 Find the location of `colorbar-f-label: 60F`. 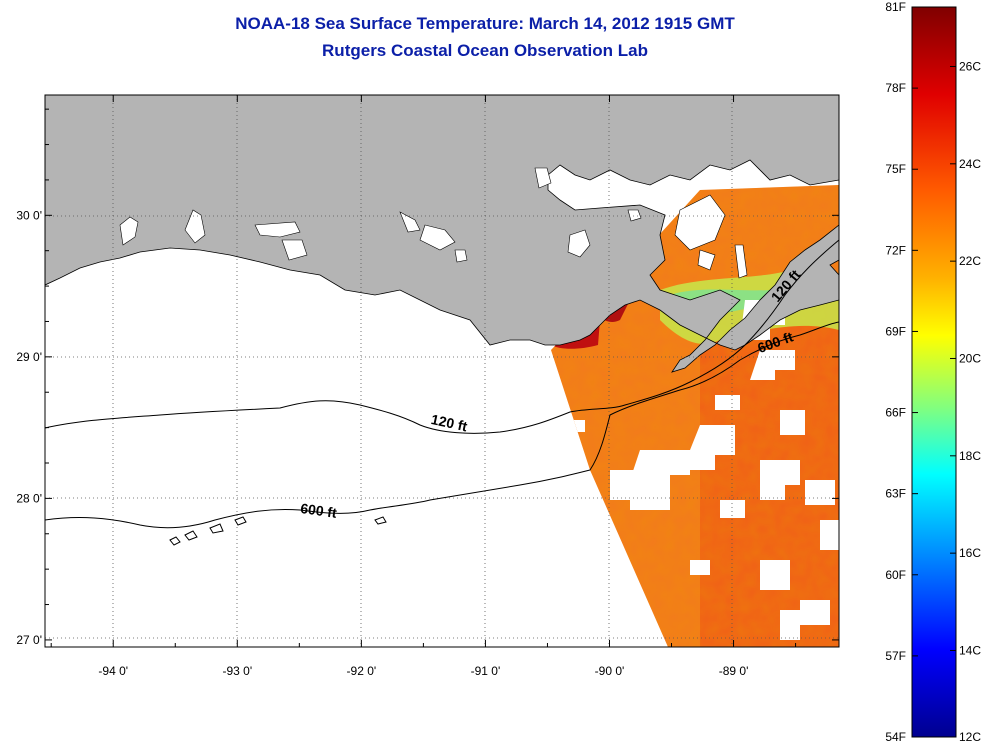

colorbar-f-label: 60F is located at coordinates (895, 575).